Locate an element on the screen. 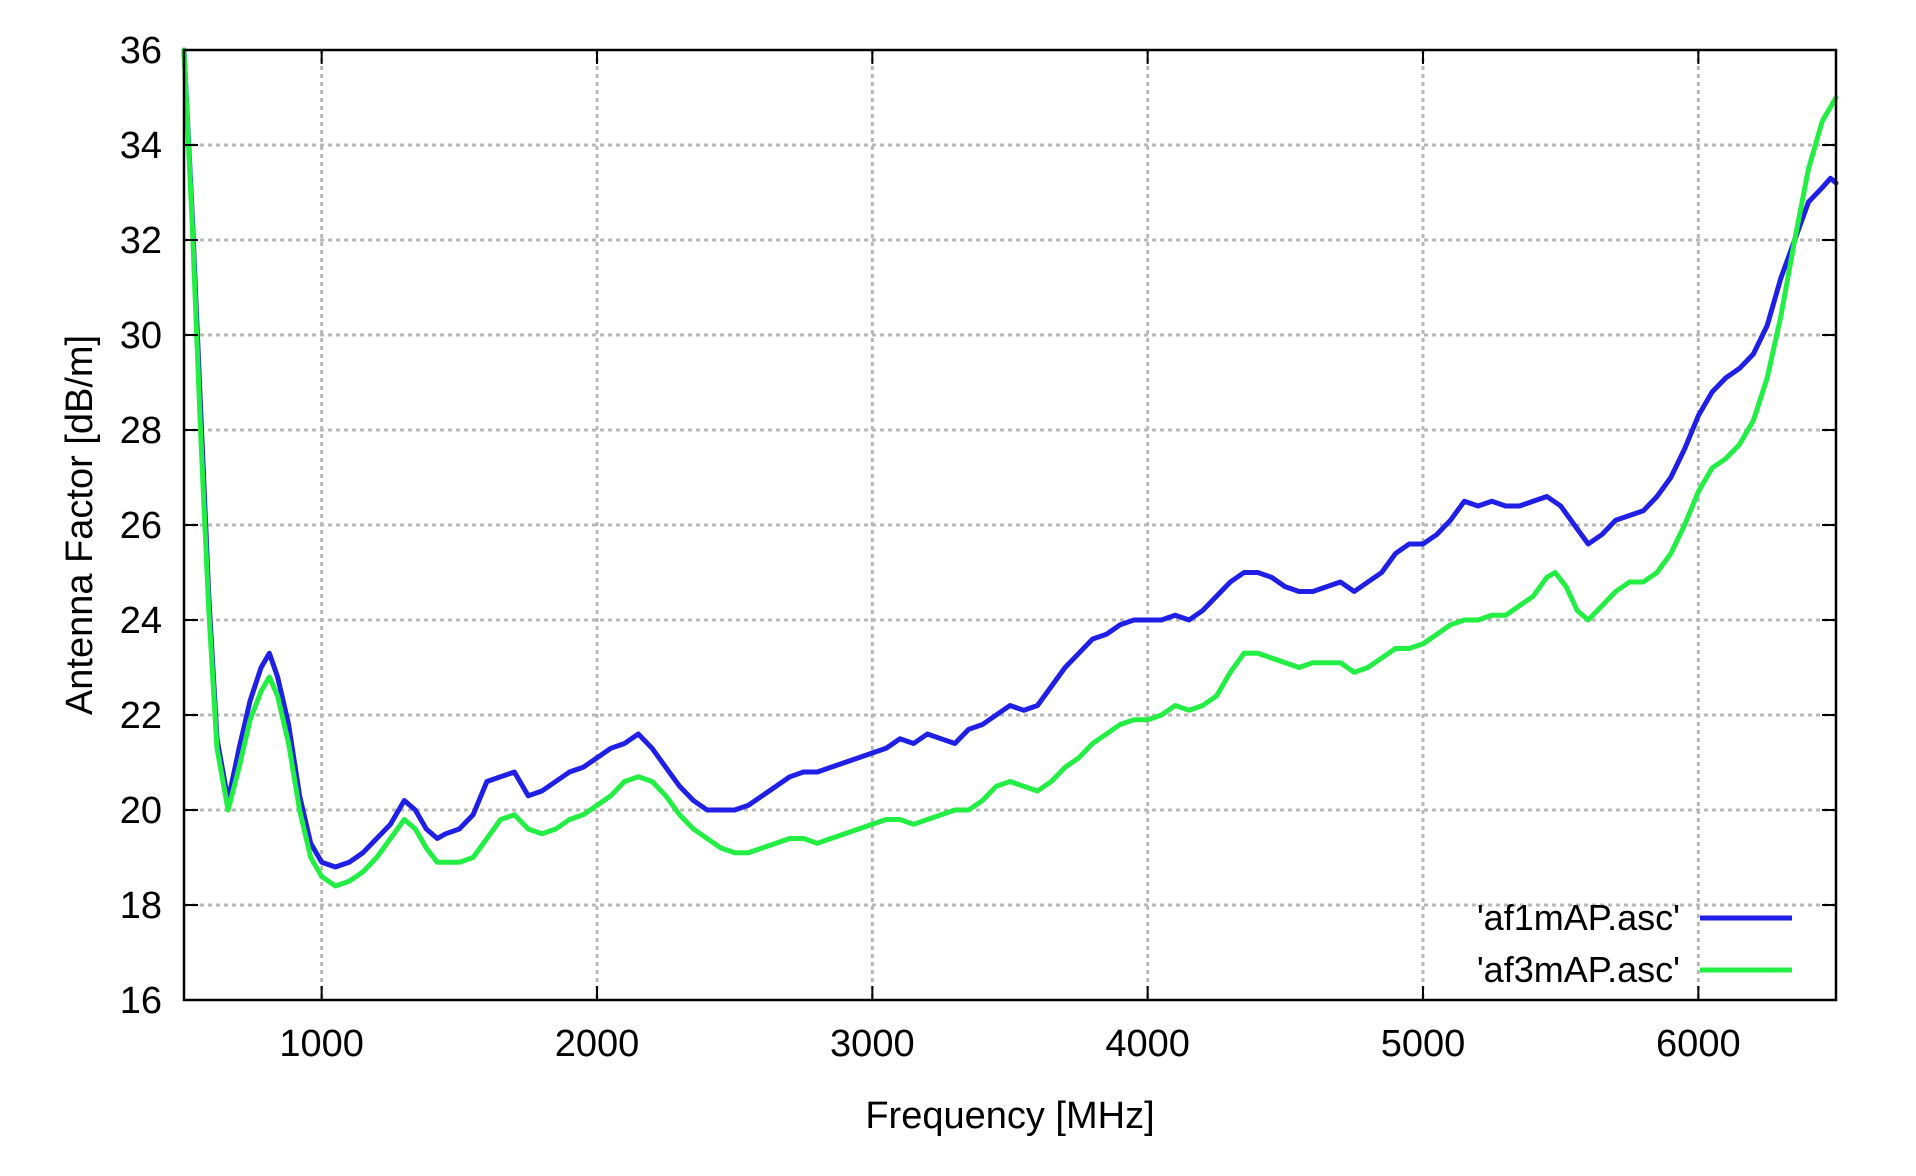 The width and height of the screenshot is (1916, 1176). x-tick-label: 5000 is located at coordinates (1423, 1044).